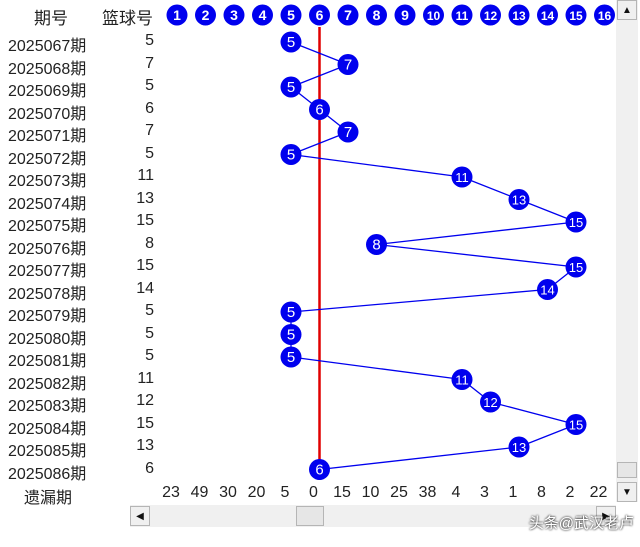 The image size is (640, 547). What do you see at coordinates (47, 46) in the screenshot?
I see `period-label: 2025067期` at bounding box center [47, 46].